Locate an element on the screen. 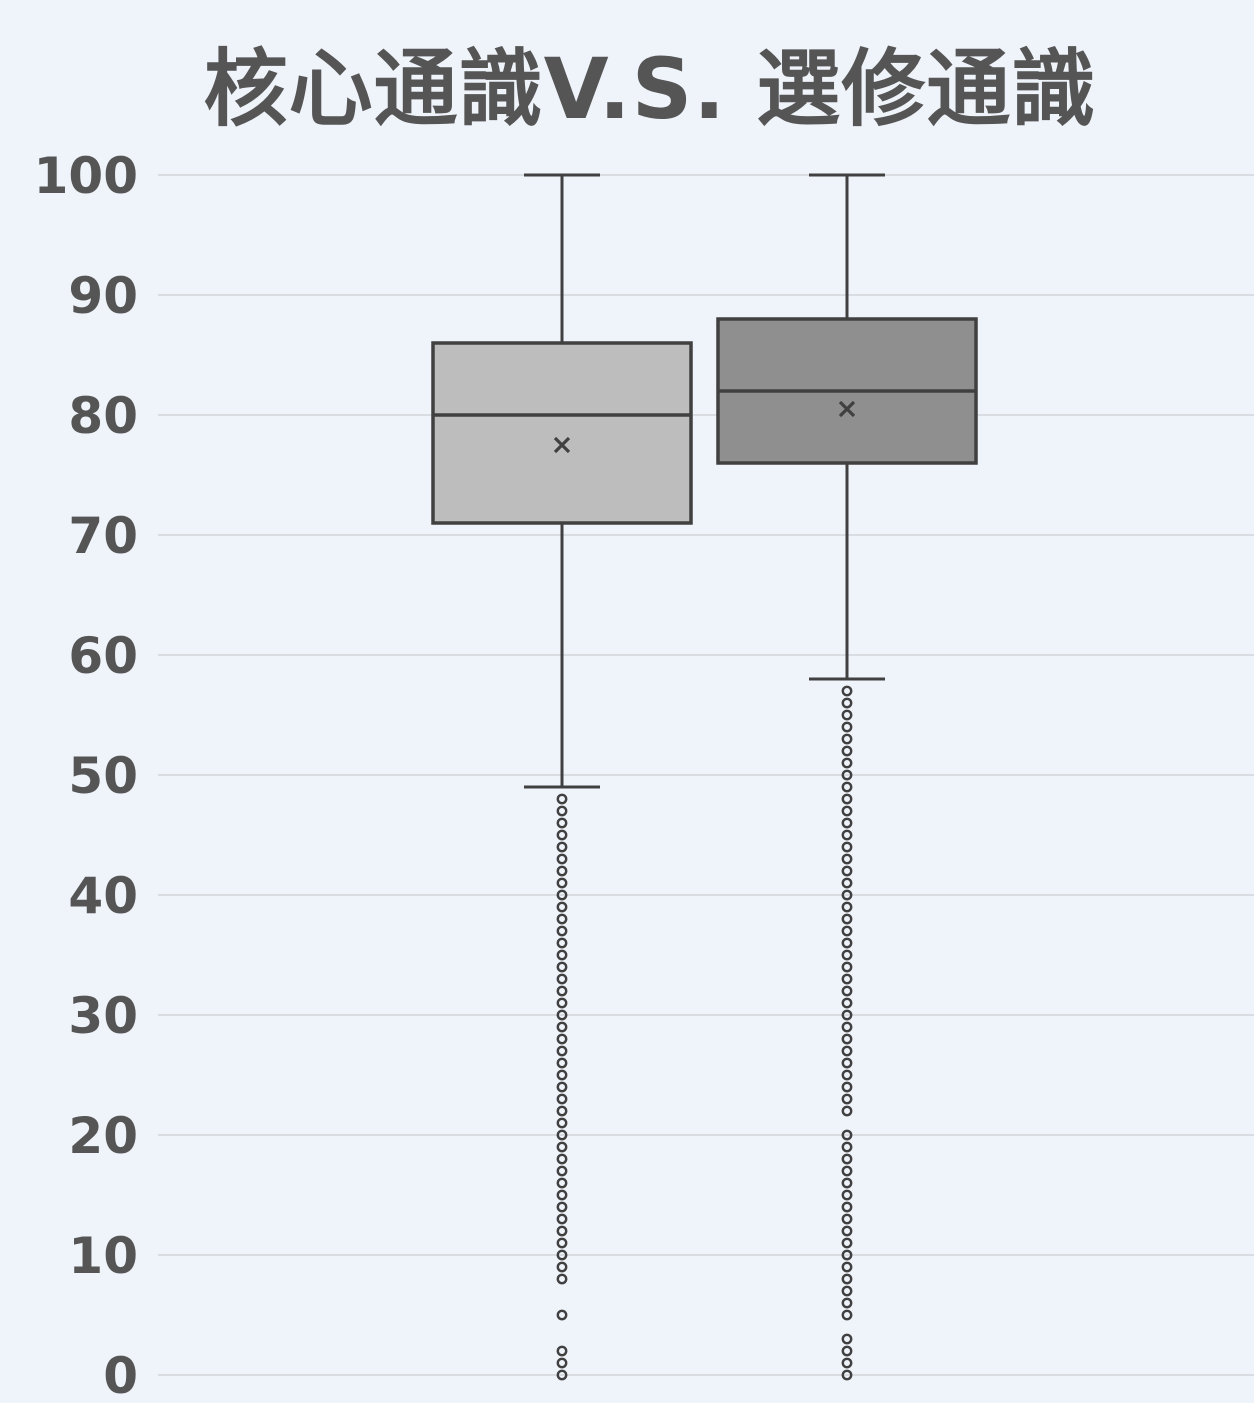  y-tick-label: 40 is located at coordinates (103, 896).